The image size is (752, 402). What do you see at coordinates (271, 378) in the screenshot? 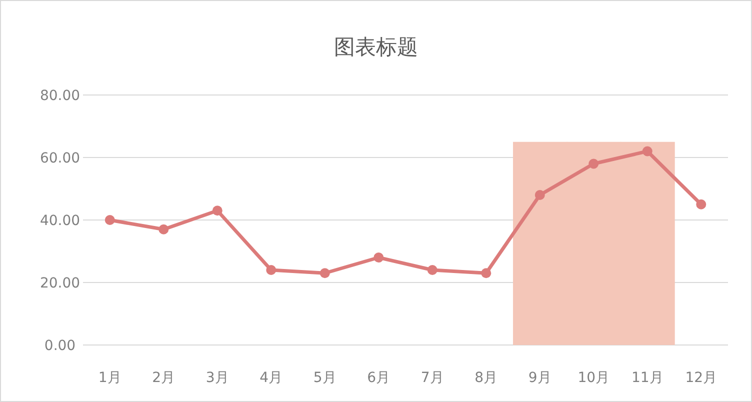
I see `x-tick-label: 4月` at bounding box center [271, 378].